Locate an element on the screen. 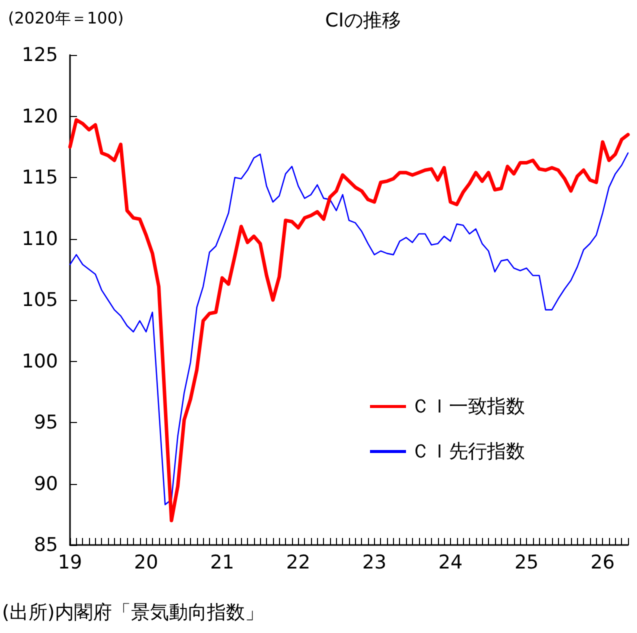 The image size is (637, 633). x-tick-label: 24 is located at coordinates (450, 563).